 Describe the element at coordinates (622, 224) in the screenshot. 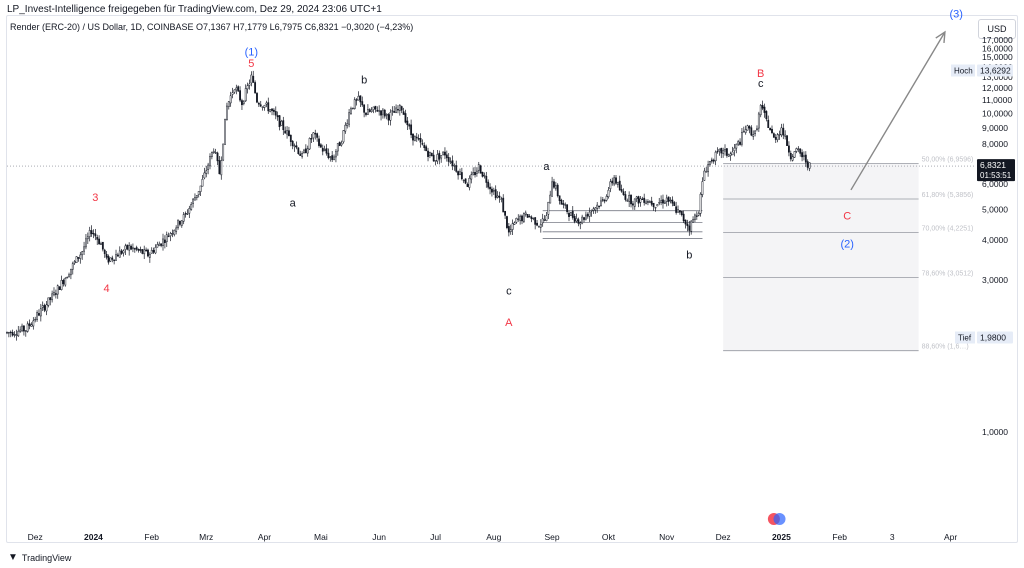

I see `support-zone` at that location.